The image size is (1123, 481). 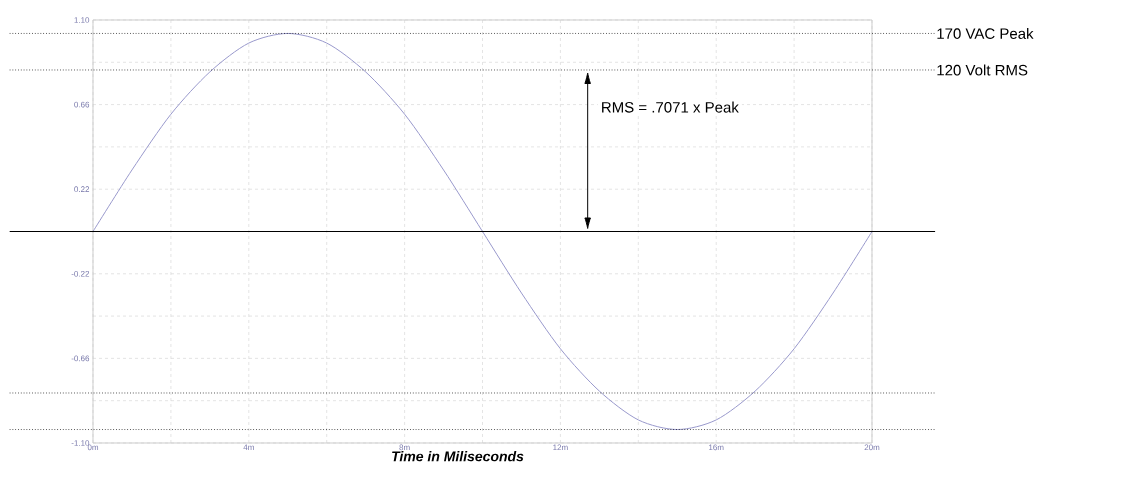 I want to click on annotation: RMS = .7071 x Peak, so click(x=670, y=107).